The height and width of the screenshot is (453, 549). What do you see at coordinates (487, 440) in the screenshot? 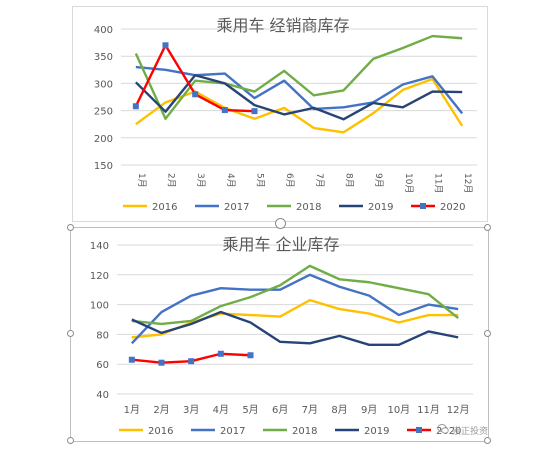
I see `resize-handle-bottom-right` at bounding box center [487, 440].